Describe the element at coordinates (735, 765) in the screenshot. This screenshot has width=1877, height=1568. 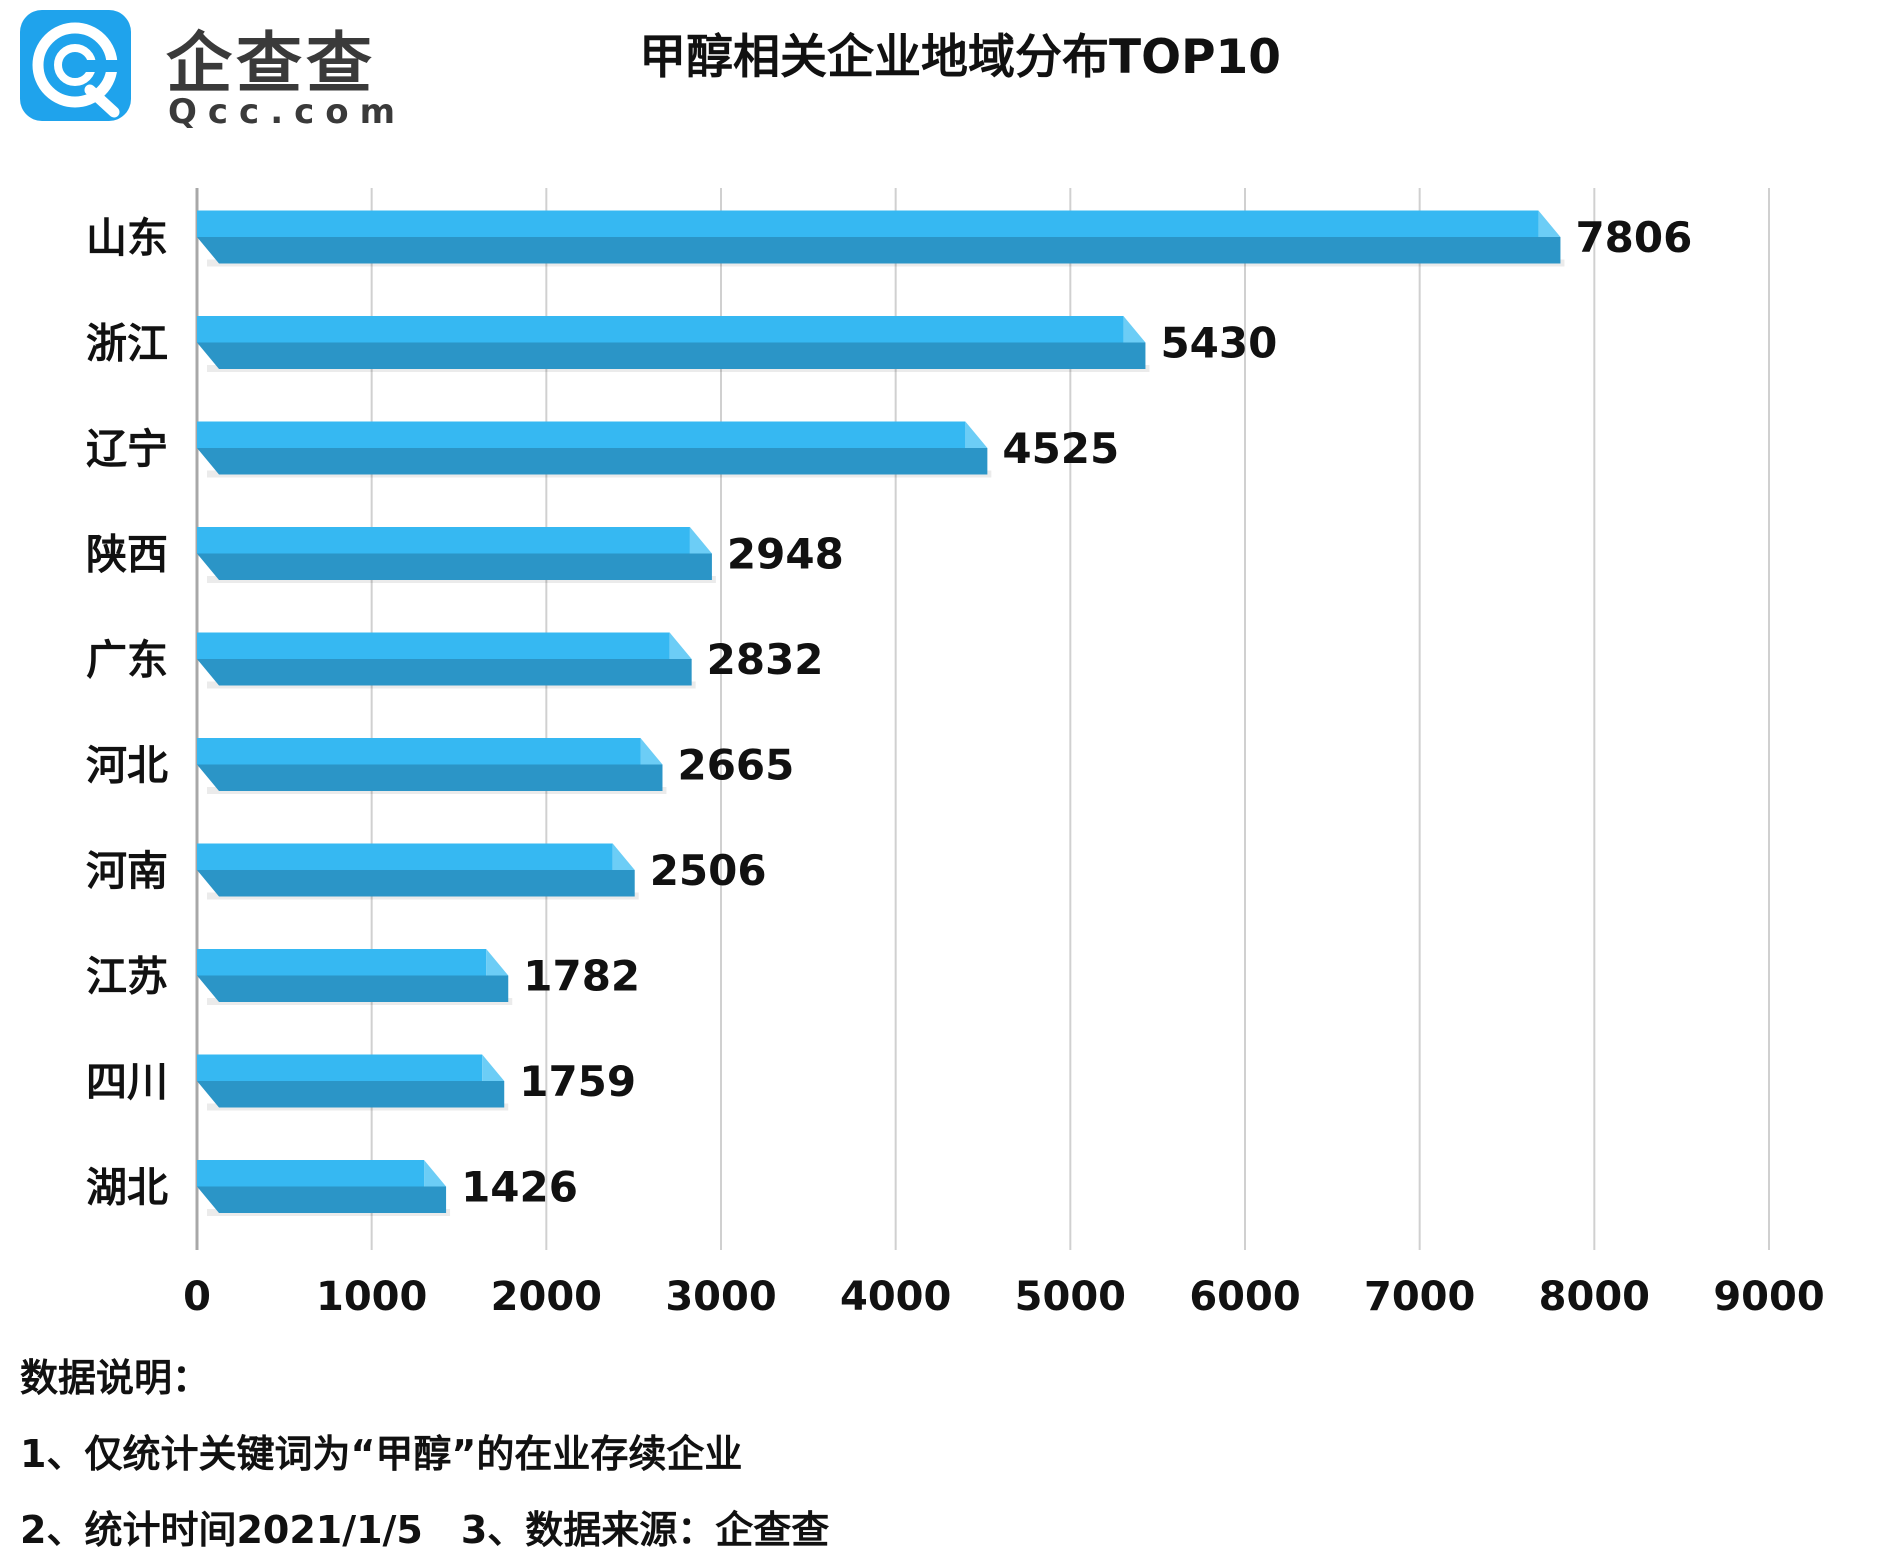
I see `data-label: 2665` at that location.